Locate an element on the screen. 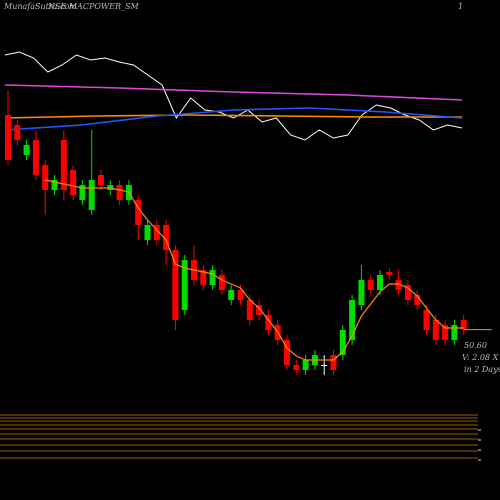  volume-label: V: 2.08 X is located at coordinates (480, 357).